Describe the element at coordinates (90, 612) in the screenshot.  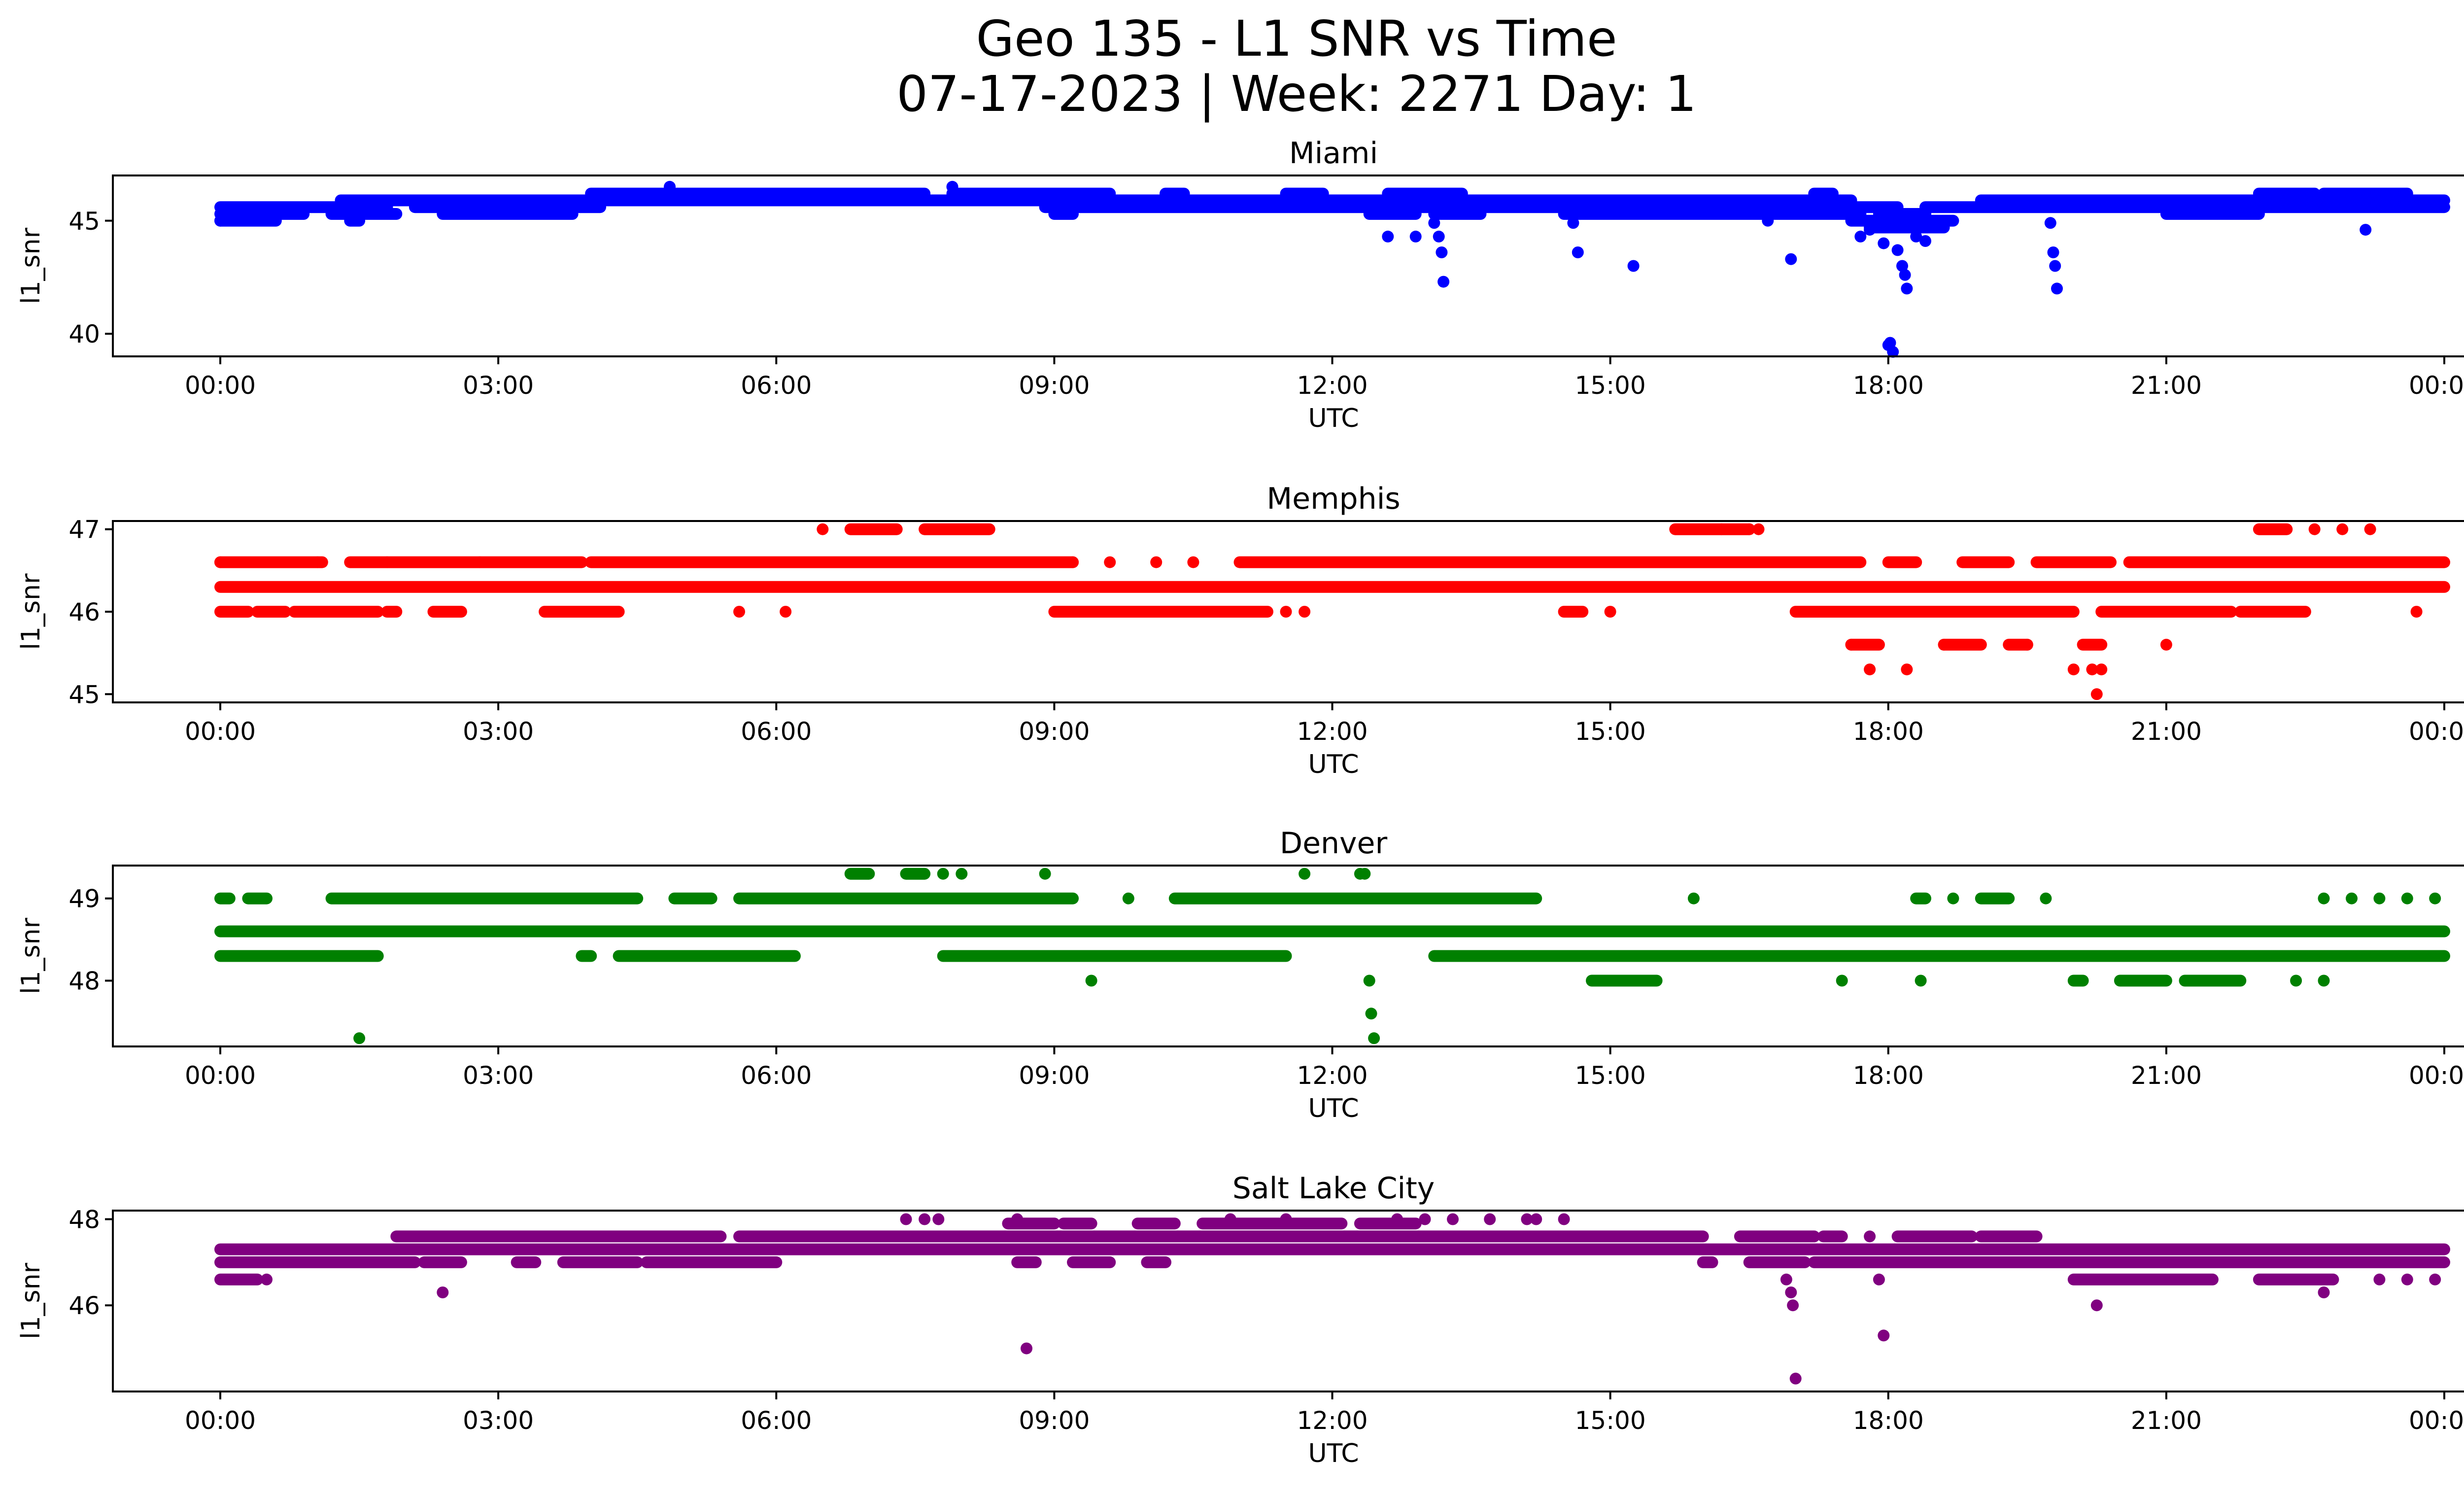
I see `y-axis: 45 46 47` at that location.